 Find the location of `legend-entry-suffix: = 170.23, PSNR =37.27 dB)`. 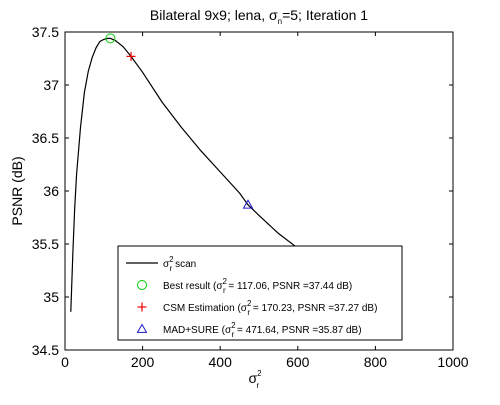

legend-entry-suffix: = 170.23, PSNR =37.27 dB) is located at coordinates (313, 308).